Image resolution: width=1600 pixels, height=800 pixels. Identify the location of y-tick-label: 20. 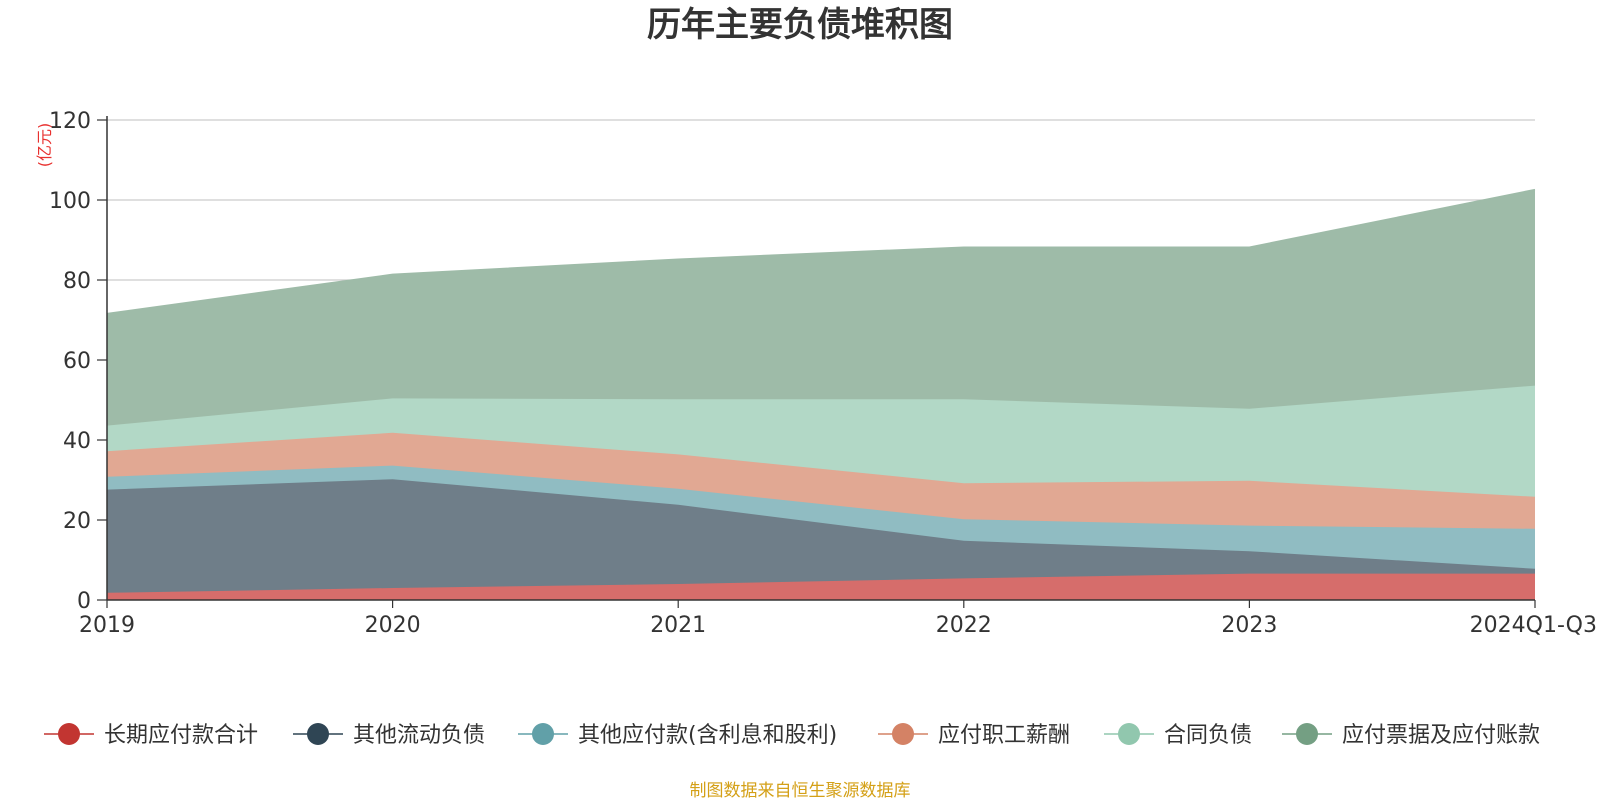
(77, 521).